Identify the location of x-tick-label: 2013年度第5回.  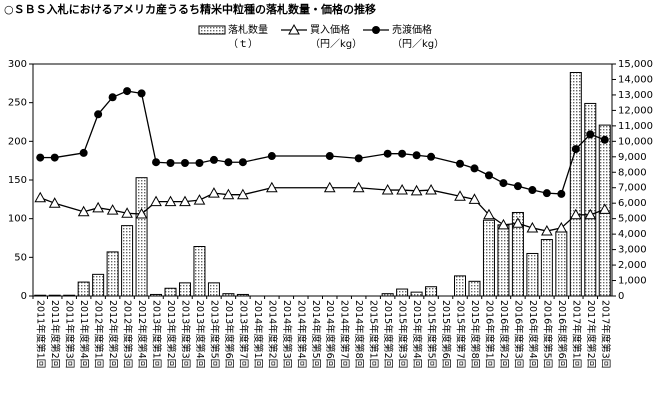
(214, 334).